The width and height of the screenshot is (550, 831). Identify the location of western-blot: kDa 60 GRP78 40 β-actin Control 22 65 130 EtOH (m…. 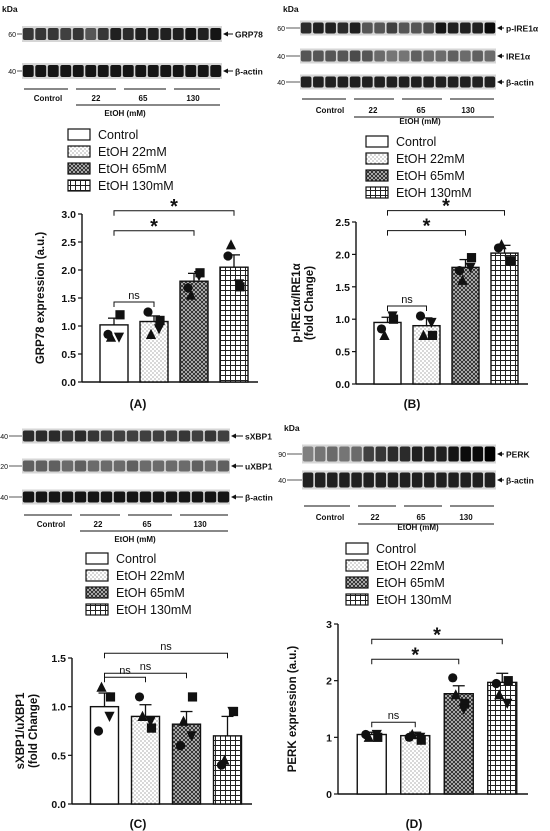
(132, 61).